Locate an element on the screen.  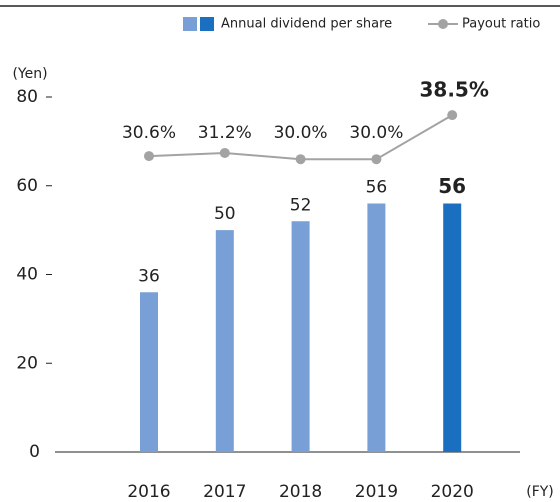
y-tick-label: 80 is located at coordinates (27, 97).